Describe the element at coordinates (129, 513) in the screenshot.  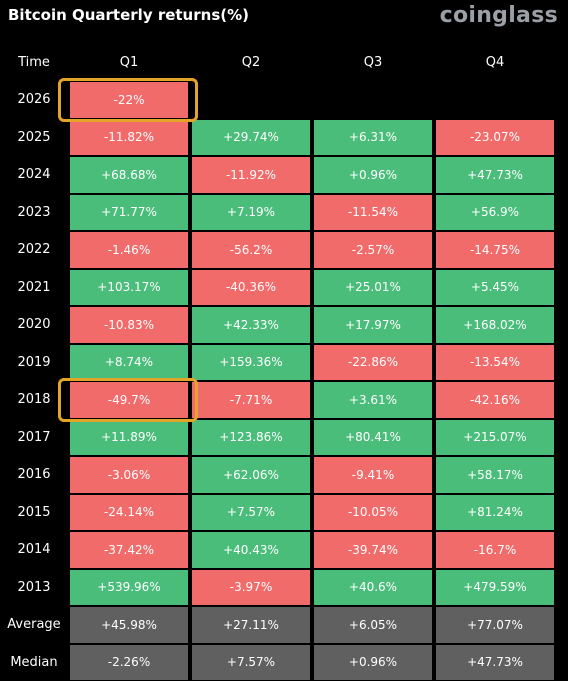
I see `return-cell: -24.14%` at that location.